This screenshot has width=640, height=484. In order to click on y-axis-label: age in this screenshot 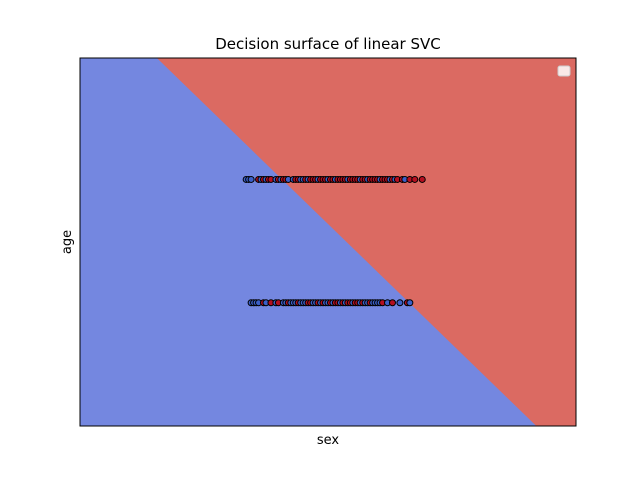, I will do `click(67, 242)`.